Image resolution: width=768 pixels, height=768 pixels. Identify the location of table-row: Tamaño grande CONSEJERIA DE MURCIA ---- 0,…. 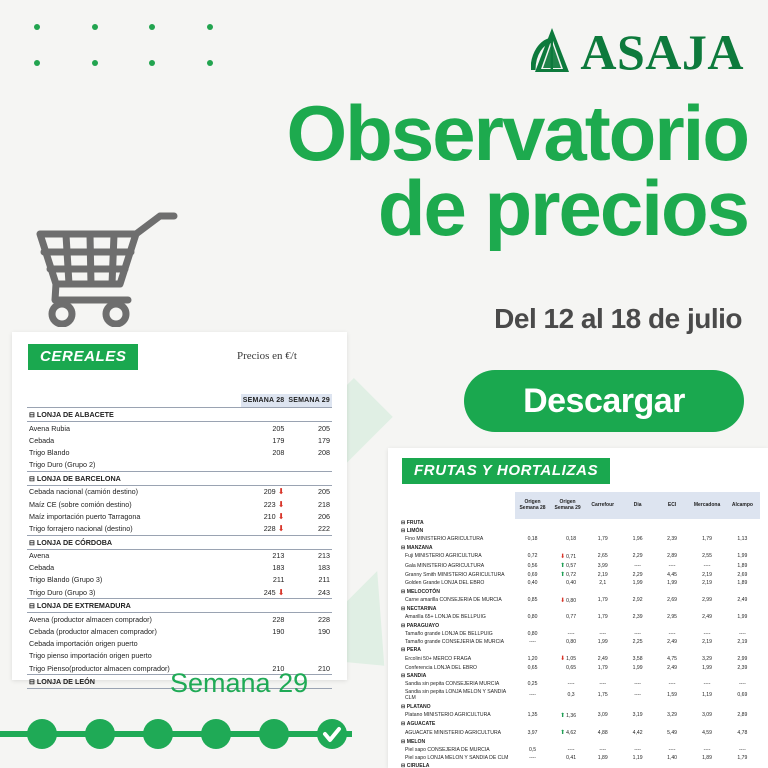
(580, 642).